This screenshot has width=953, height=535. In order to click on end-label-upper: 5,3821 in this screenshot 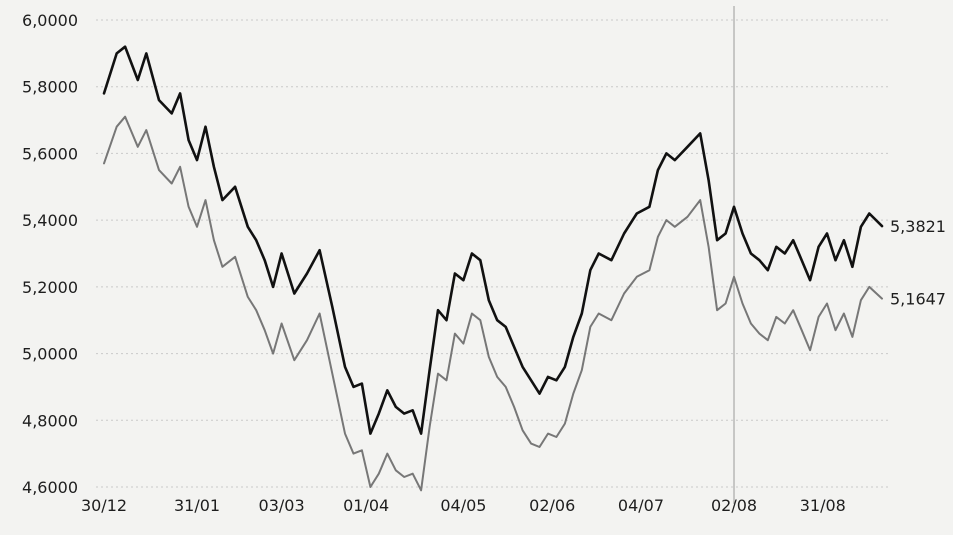, I will do `click(918, 226)`.